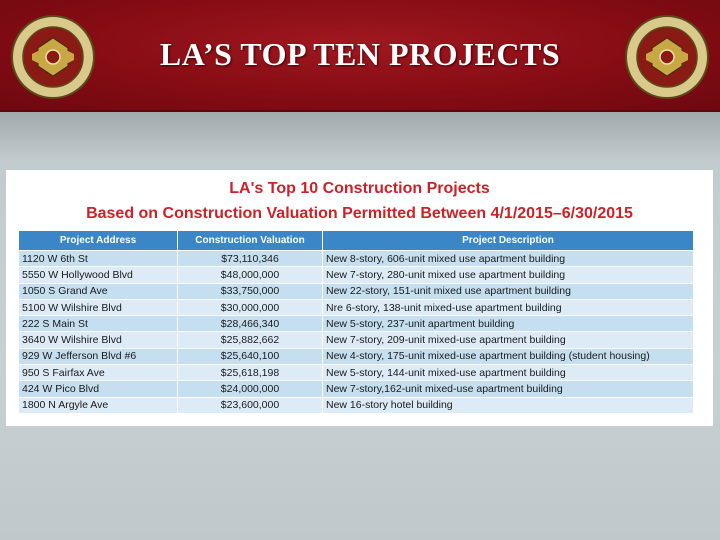 Image resolution: width=720 pixels, height=540 pixels. What do you see at coordinates (250, 373) in the screenshot?
I see `project-valuation: $25,618,198` at bounding box center [250, 373].